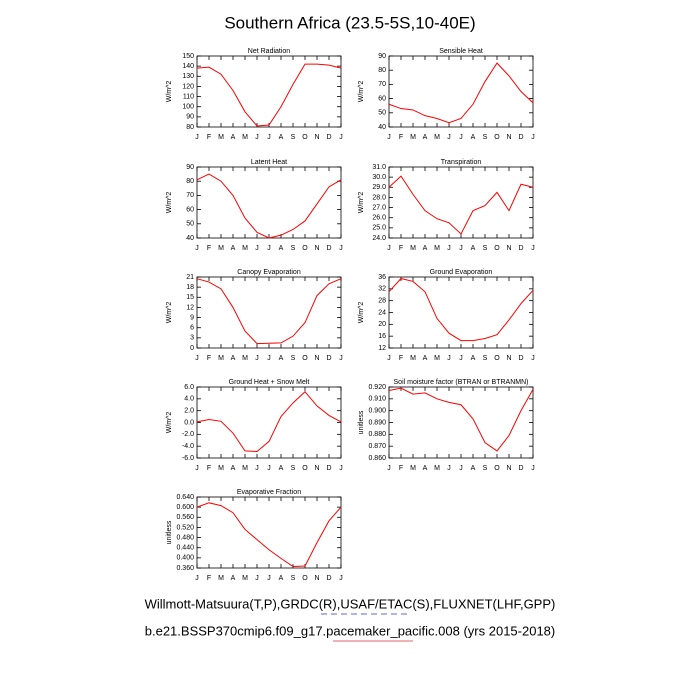 Image resolution: width=700 pixels, height=700 pixels. What do you see at coordinates (461, 162) in the screenshot?
I see `panel-title: Transpiration` at bounding box center [461, 162].